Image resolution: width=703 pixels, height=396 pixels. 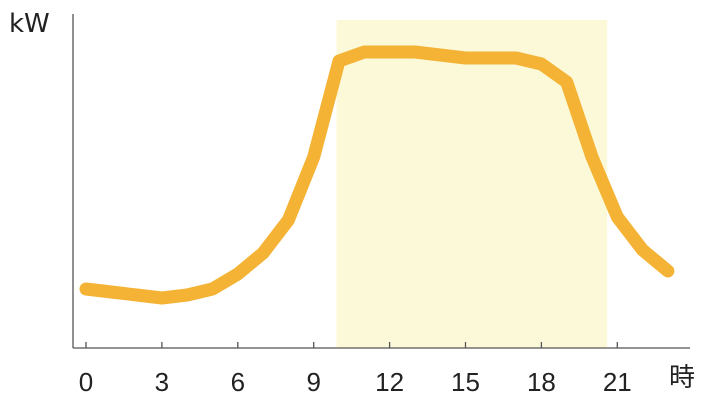 What do you see at coordinates (617, 381) in the screenshot?
I see `x-tick-label: 21` at bounding box center [617, 381].